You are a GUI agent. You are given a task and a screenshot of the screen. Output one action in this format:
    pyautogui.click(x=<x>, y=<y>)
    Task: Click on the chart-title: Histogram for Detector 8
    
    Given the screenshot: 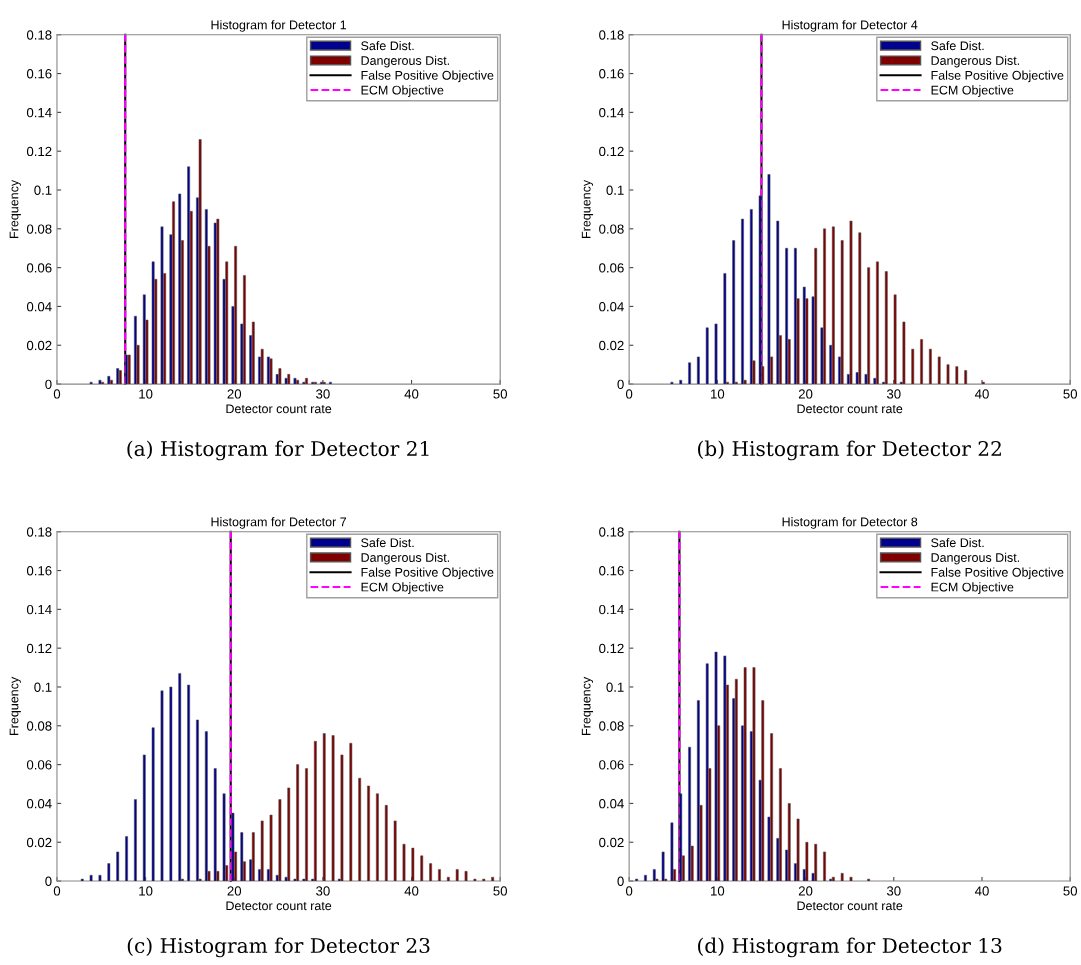 What is the action you would take?
    pyautogui.click(x=850, y=523)
    